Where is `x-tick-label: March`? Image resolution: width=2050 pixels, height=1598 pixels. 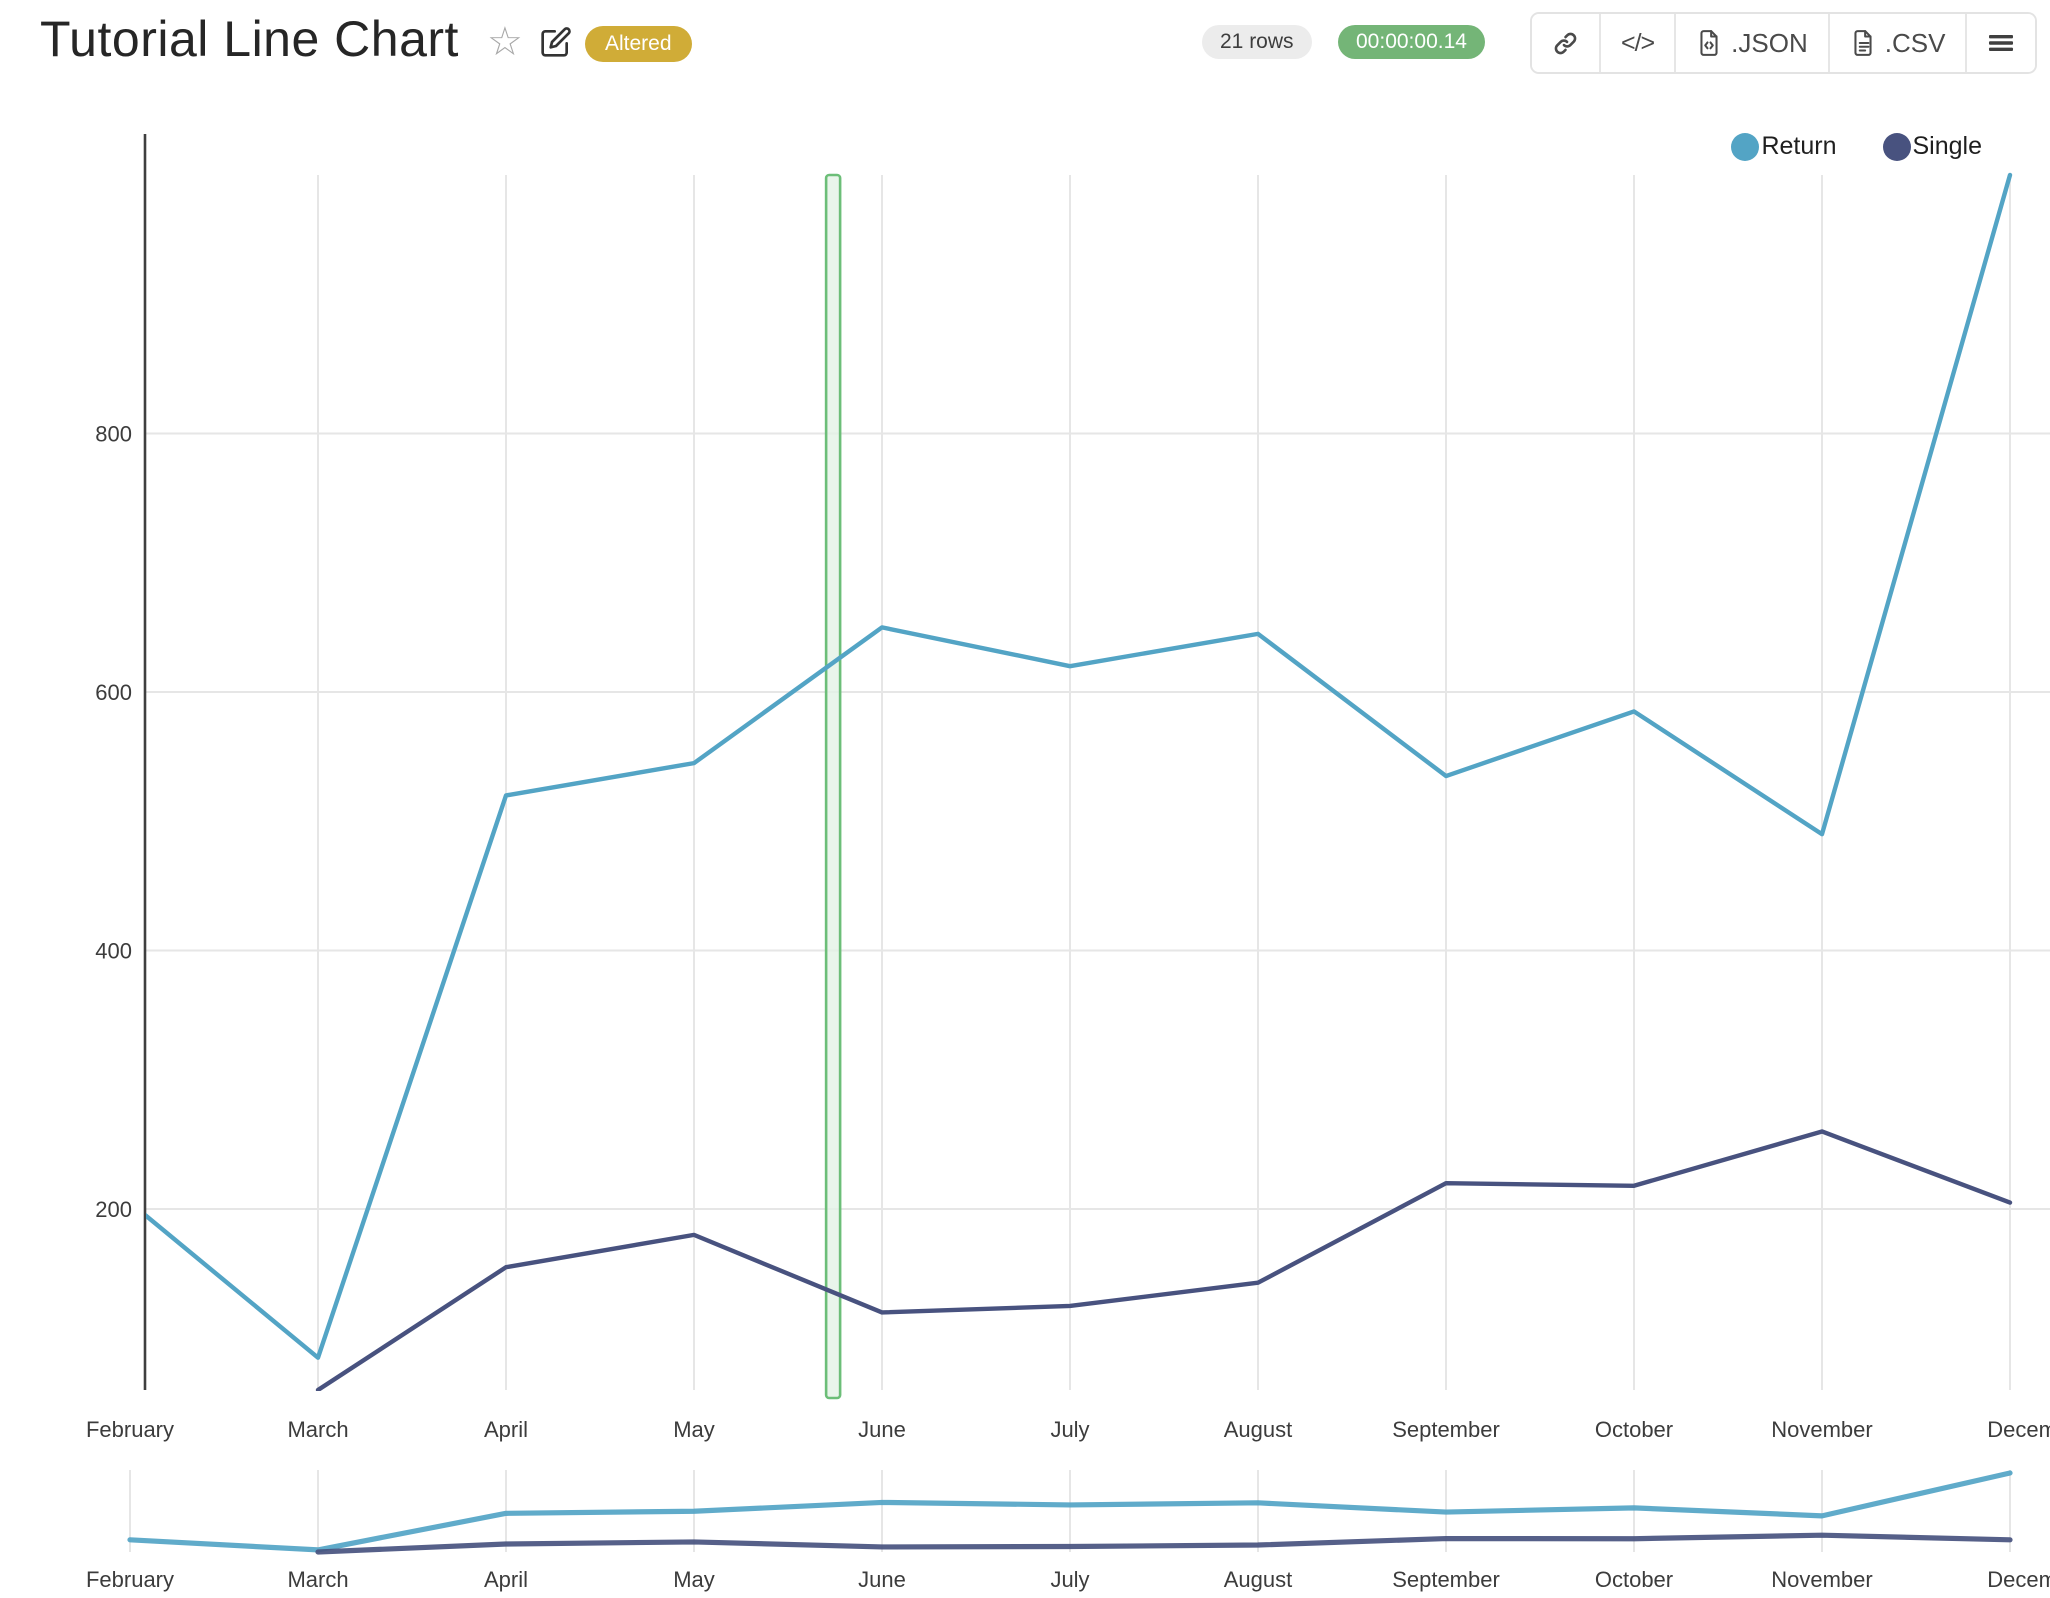 x-tick-label: March is located at coordinates (317, 1429).